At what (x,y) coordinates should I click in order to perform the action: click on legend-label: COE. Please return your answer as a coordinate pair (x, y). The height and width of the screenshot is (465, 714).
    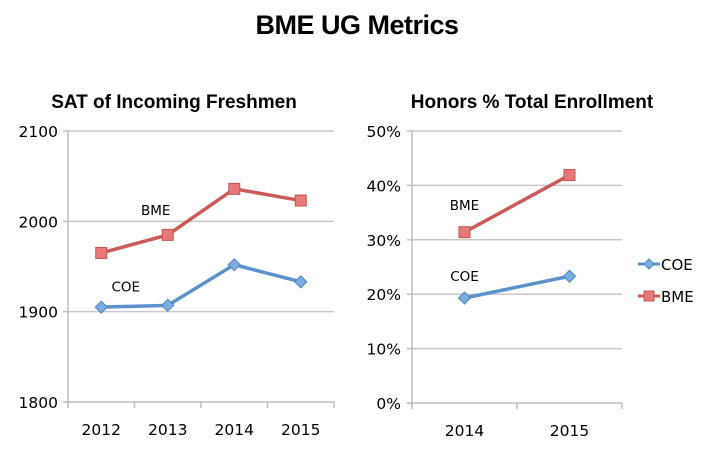
    Looking at the image, I should click on (677, 265).